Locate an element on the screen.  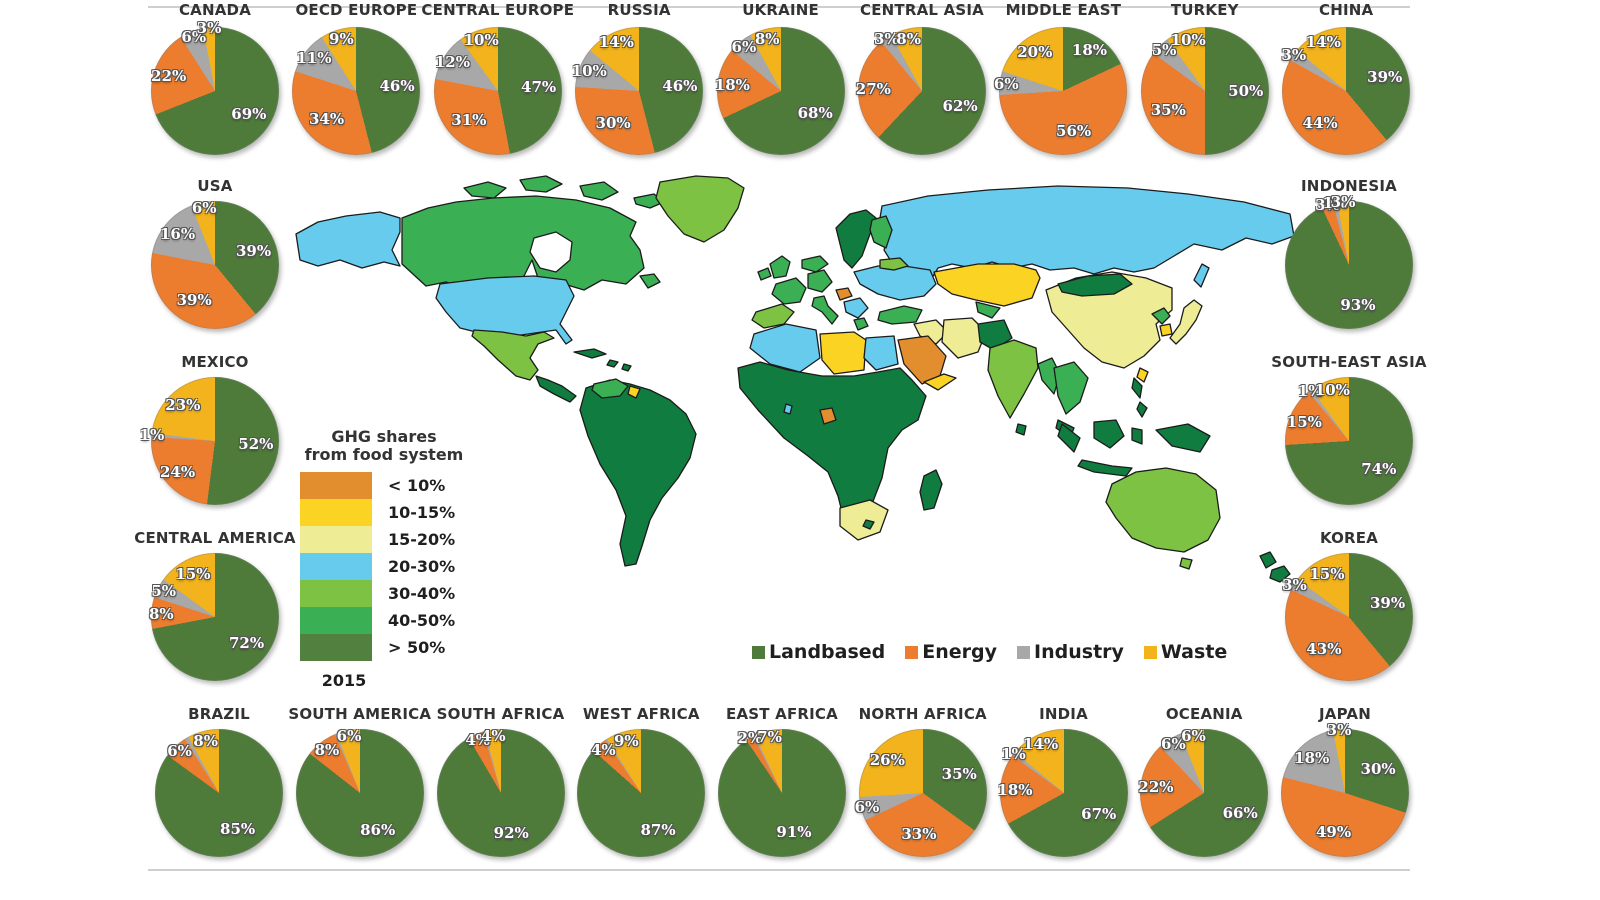
map-madagascar is located at coordinates (931, 490).